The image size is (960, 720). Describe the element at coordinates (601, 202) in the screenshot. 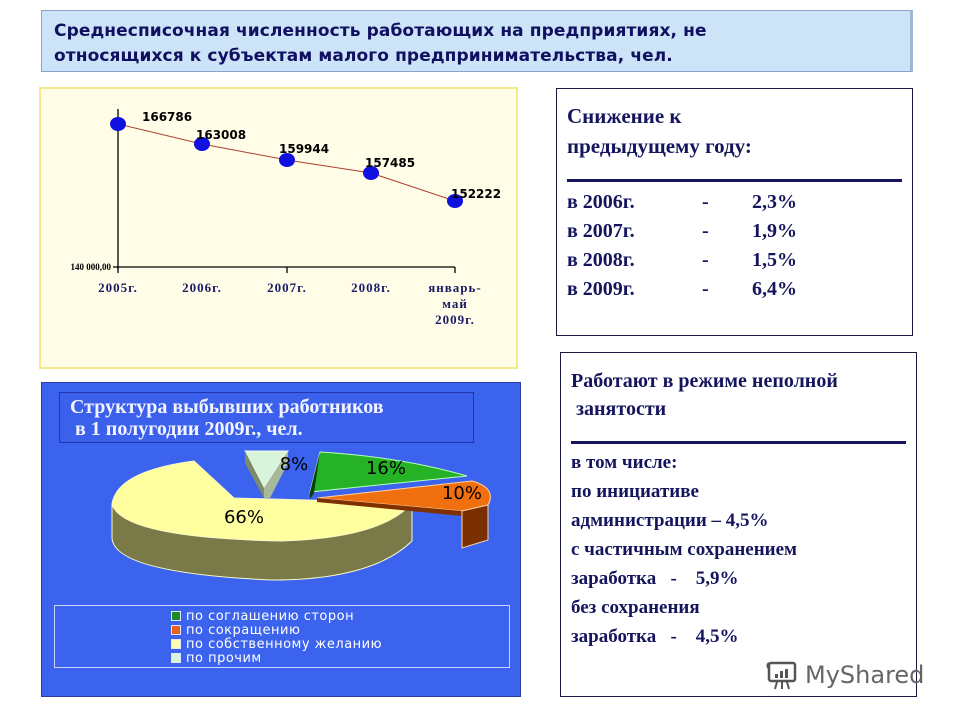

I see `decline-year: в 2006г.` at that location.